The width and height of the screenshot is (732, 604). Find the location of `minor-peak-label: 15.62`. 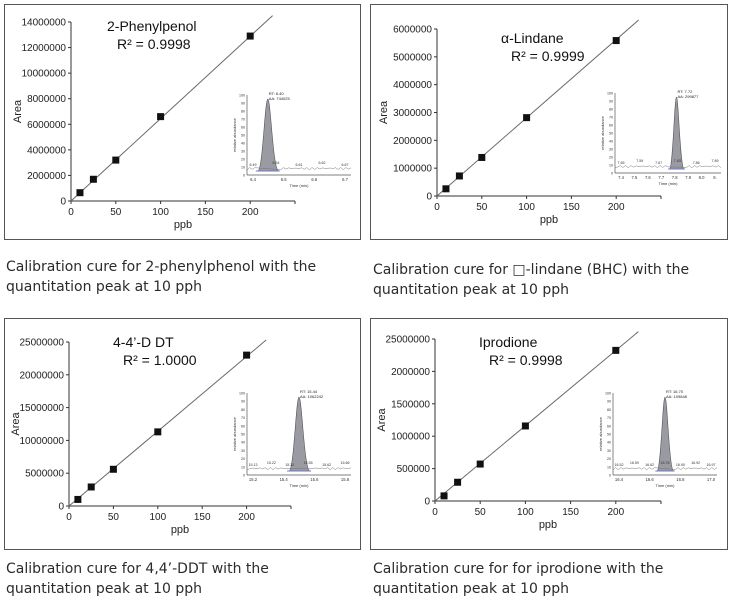

minor-peak-label: 15.62 is located at coordinates (326, 465).